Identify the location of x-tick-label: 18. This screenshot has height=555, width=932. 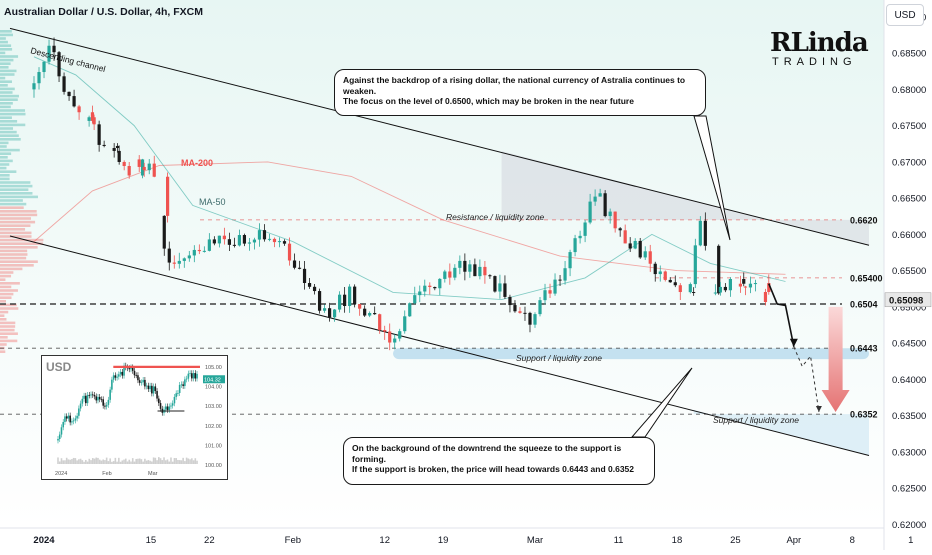
(677, 540).